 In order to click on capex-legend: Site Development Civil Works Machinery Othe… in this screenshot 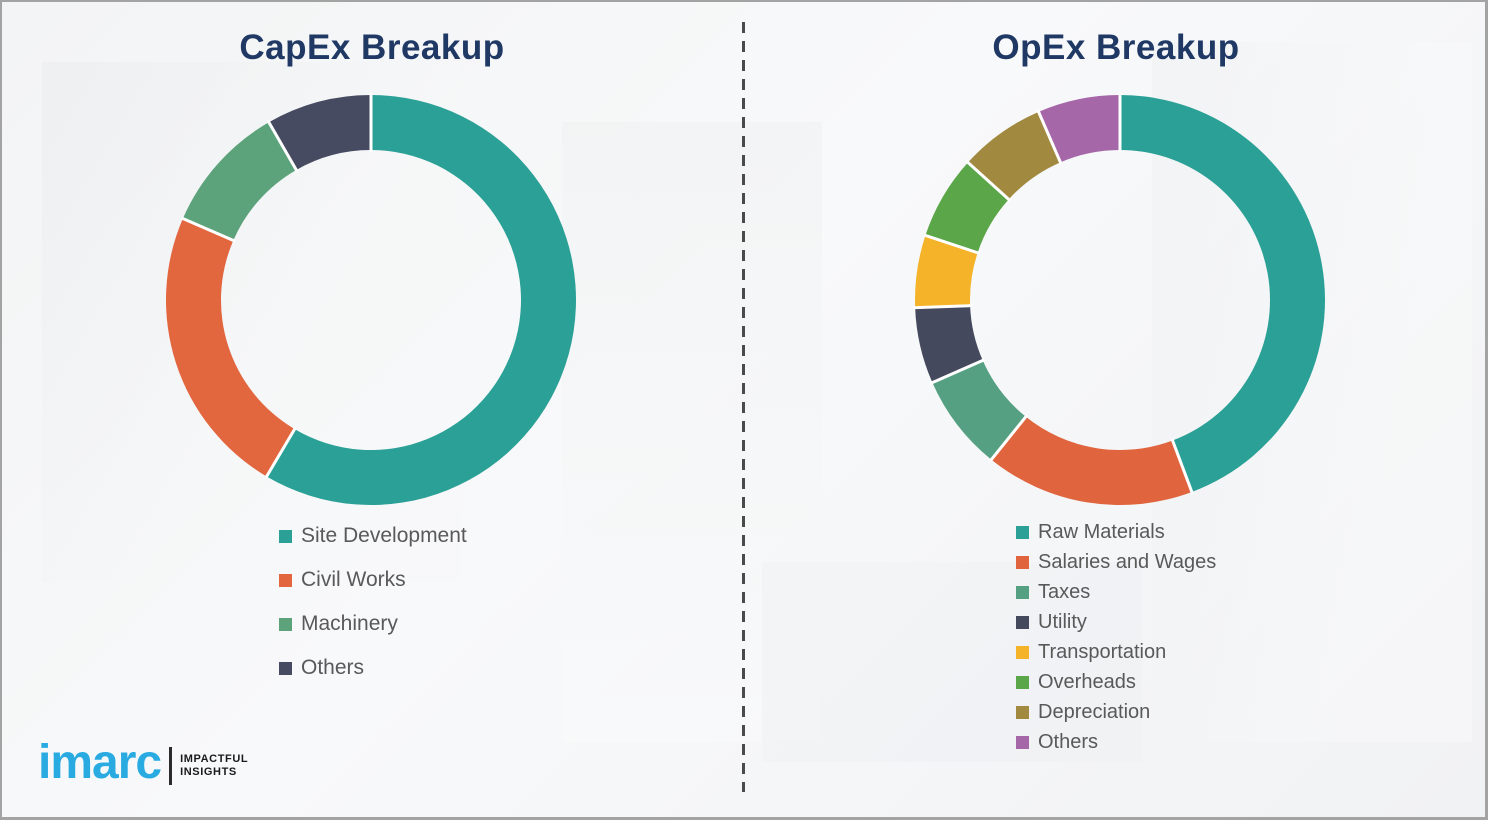, I will do `click(373, 602)`.